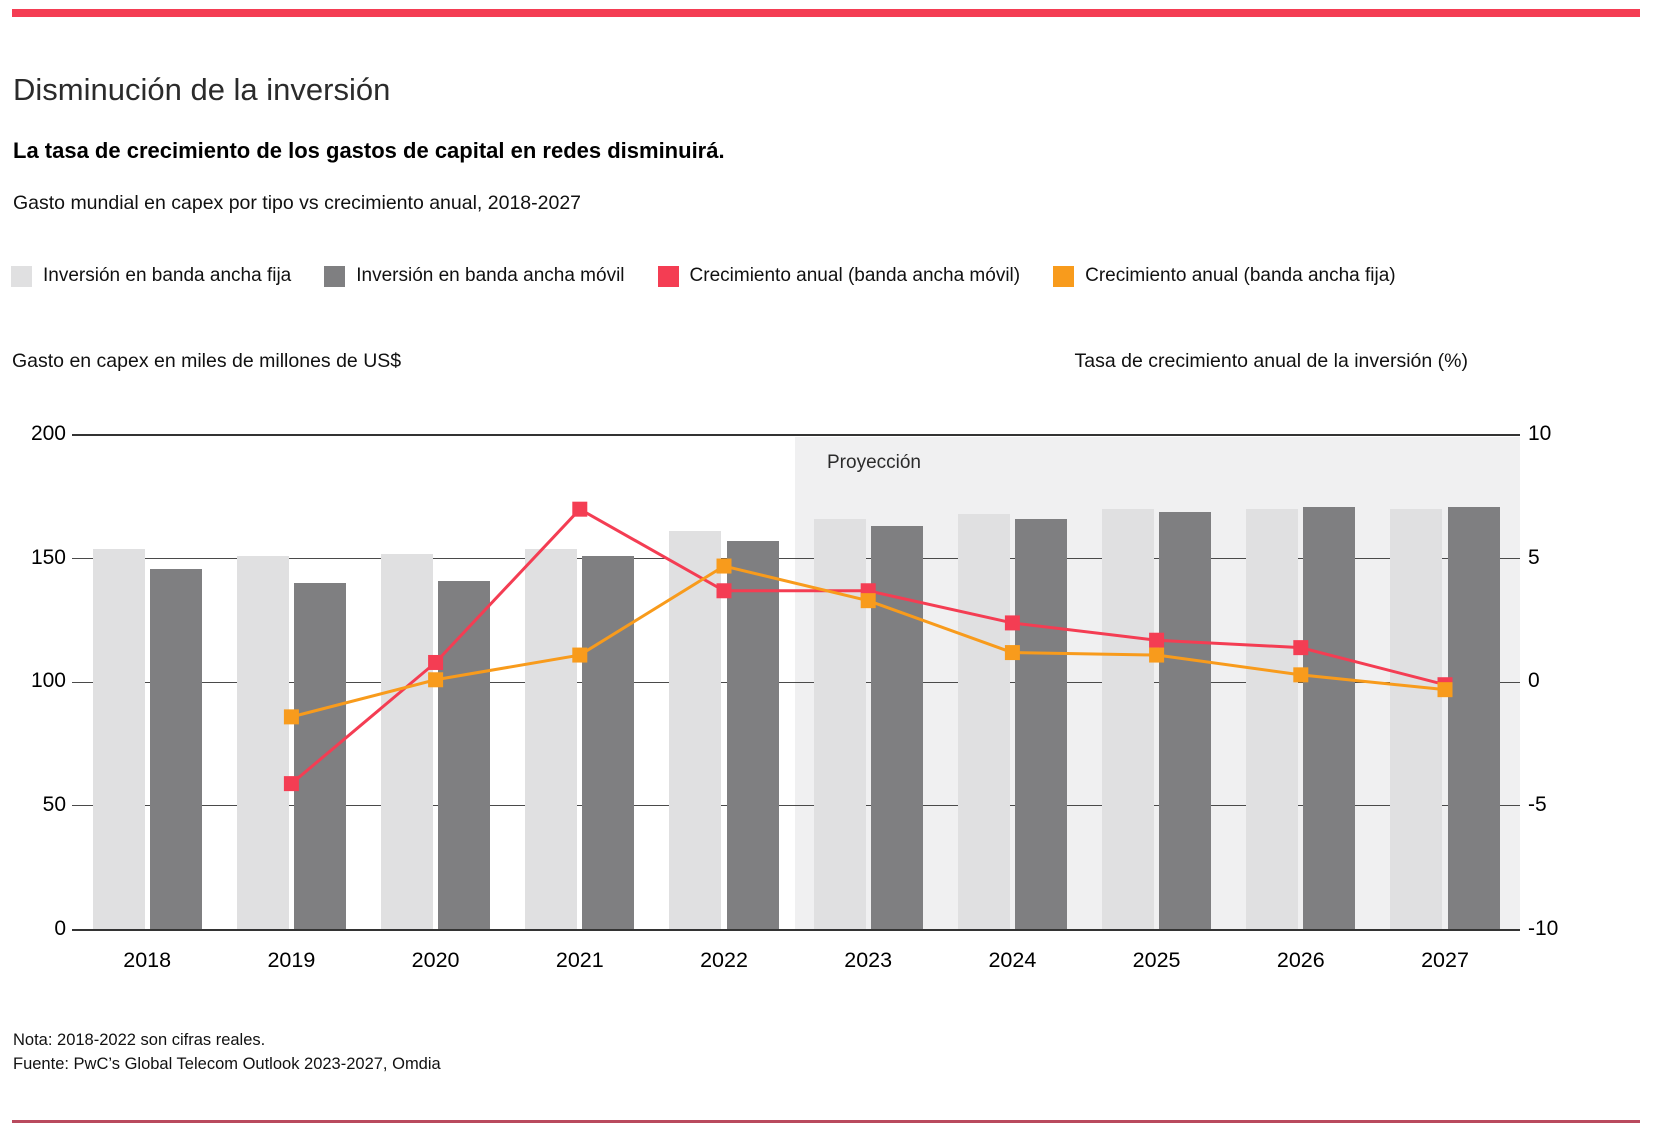 This screenshot has height=1142, width=1654. What do you see at coordinates (291, 960) in the screenshot?
I see `x-axis-year-label: 2019` at bounding box center [291, 960].